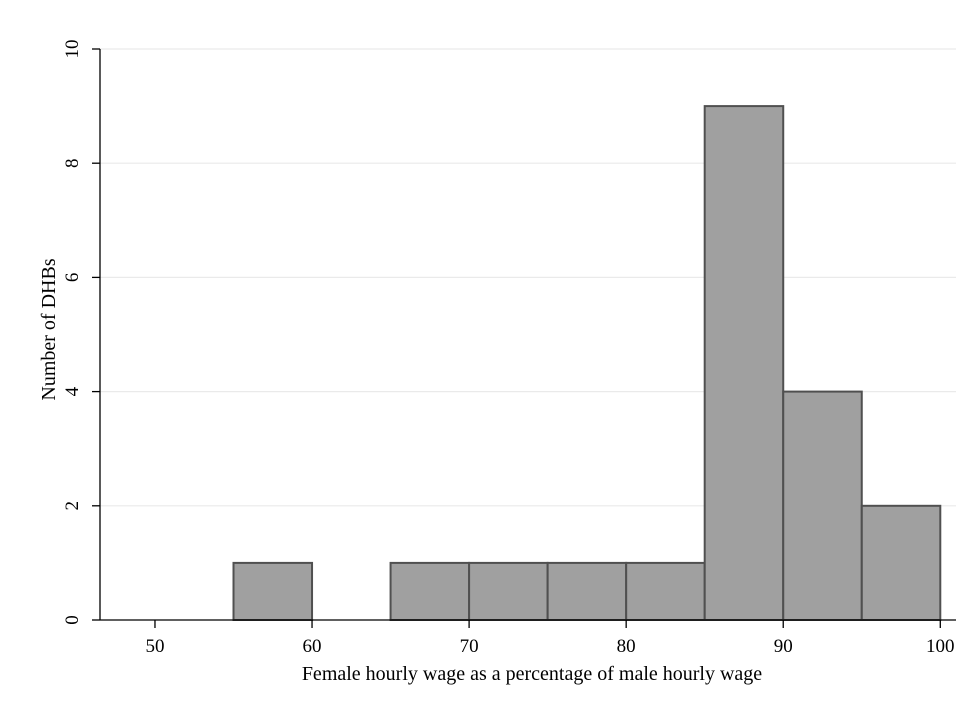  I want to click on y-tick-label: 8, so click(72, 163).